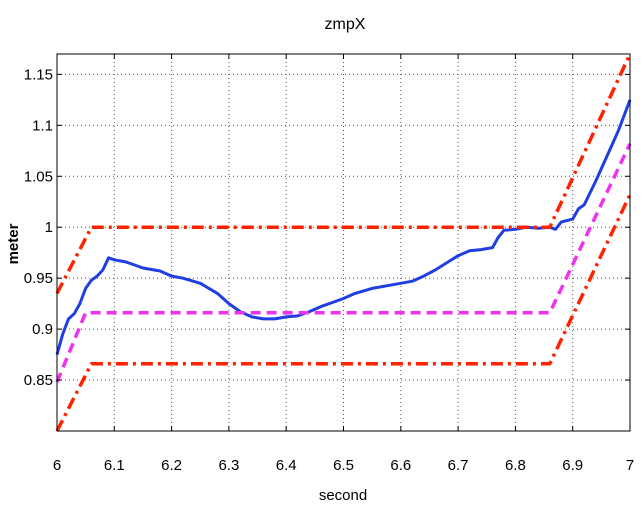  What do you see at coordinates (228, 465) in the screenshot?
I see `x-tick-label: 6.3` at bounding box center [228, 465].